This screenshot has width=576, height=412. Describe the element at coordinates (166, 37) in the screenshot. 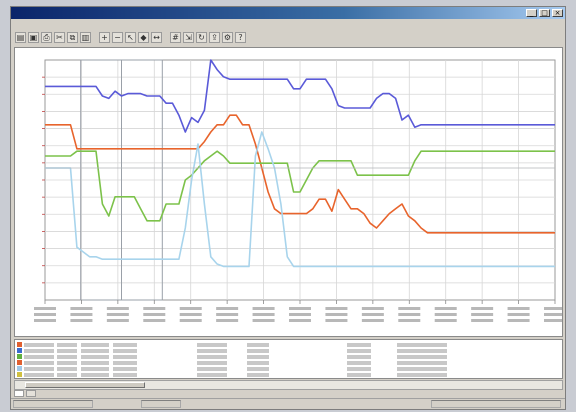

I see `toolbar-separator` at that location.